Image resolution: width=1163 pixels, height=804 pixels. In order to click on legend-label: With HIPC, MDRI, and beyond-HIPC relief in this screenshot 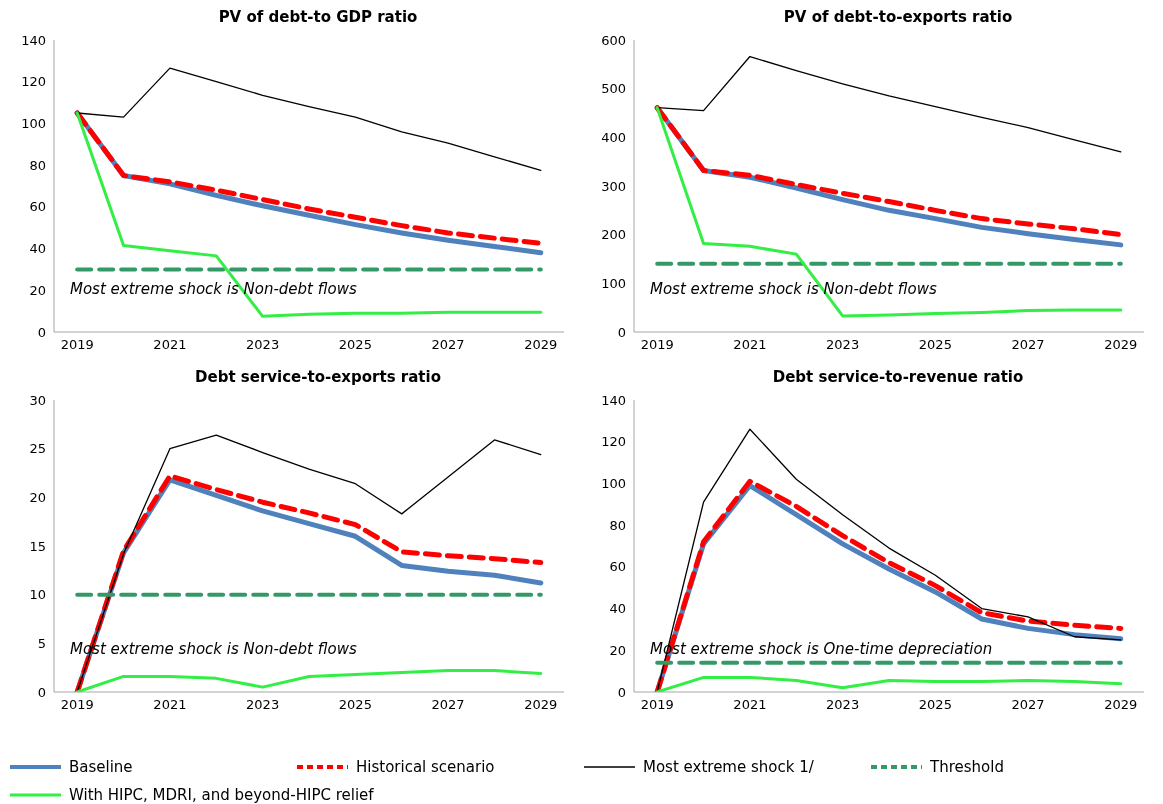, I will do `click(221, 795)`.